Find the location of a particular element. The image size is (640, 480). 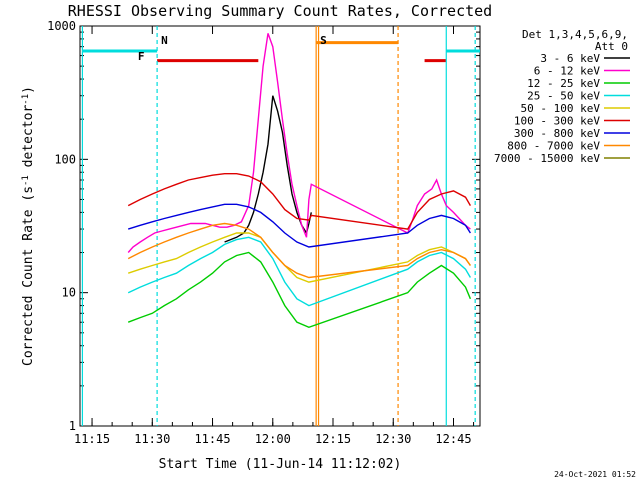

x-tick-label-5: 12:30 is located at coordinates (393, 439).